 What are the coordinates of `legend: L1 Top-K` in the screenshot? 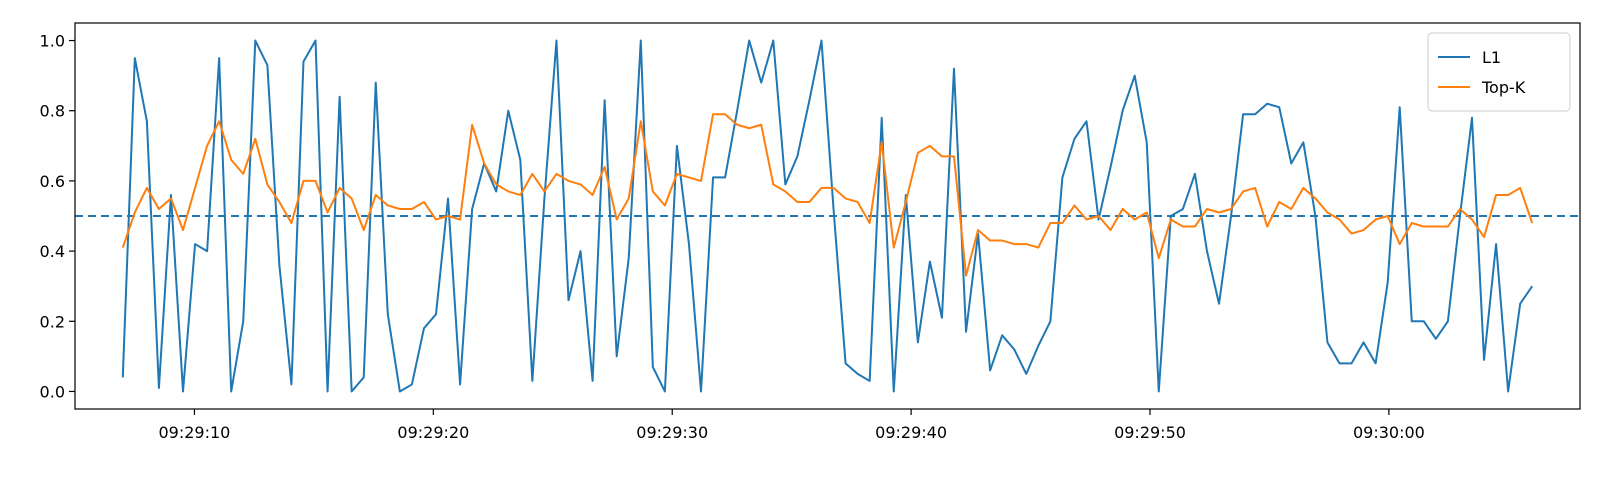 It's located at (1499, 72).